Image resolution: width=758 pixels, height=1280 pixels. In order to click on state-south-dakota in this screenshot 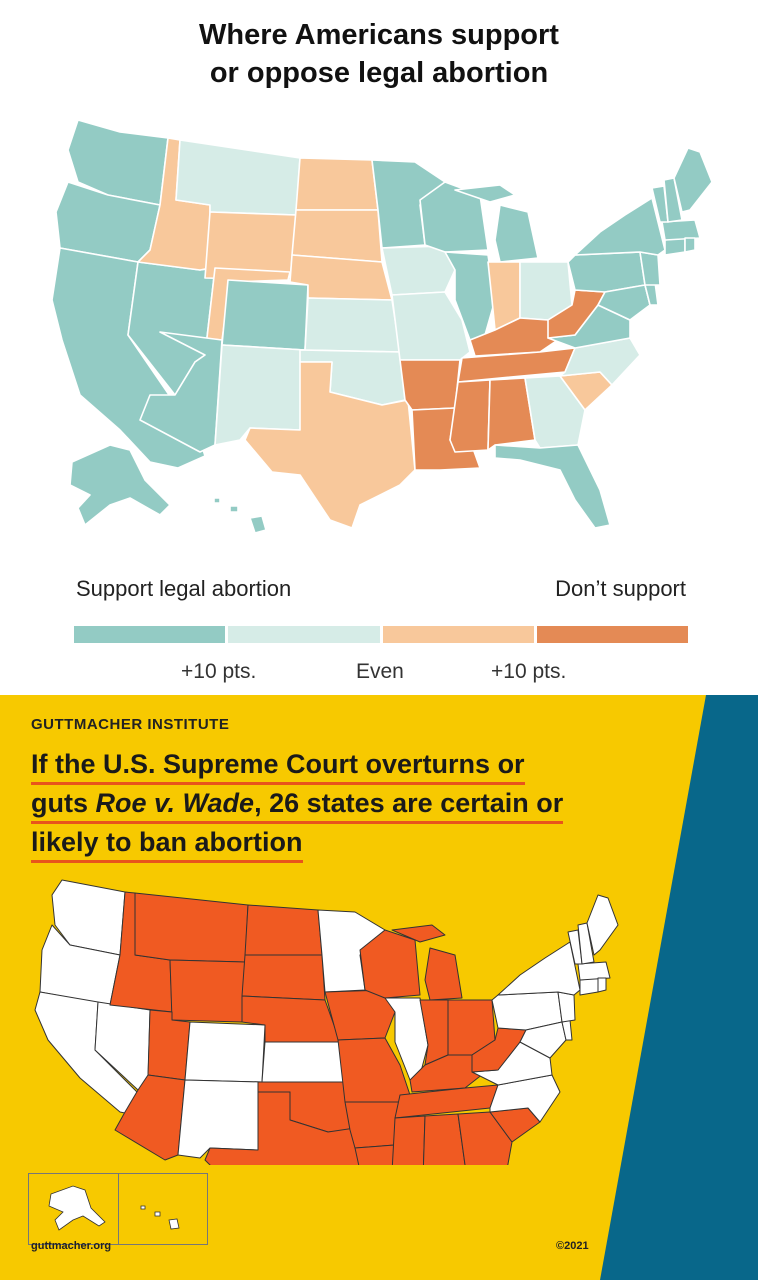, I will do `click(337, 236)`.